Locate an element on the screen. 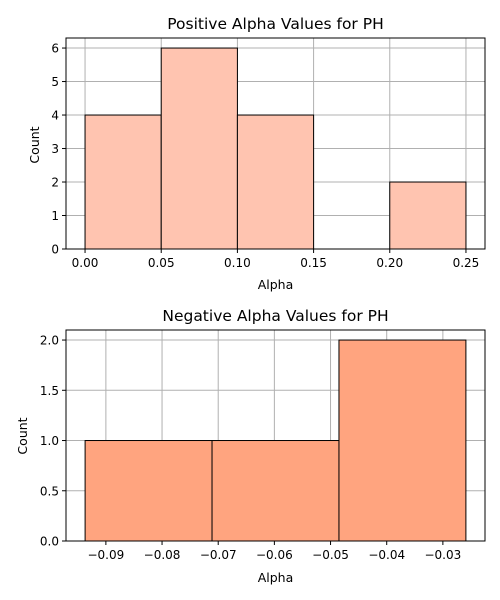  x-tick-label: 0.00 is located at coordinates (85, 263).